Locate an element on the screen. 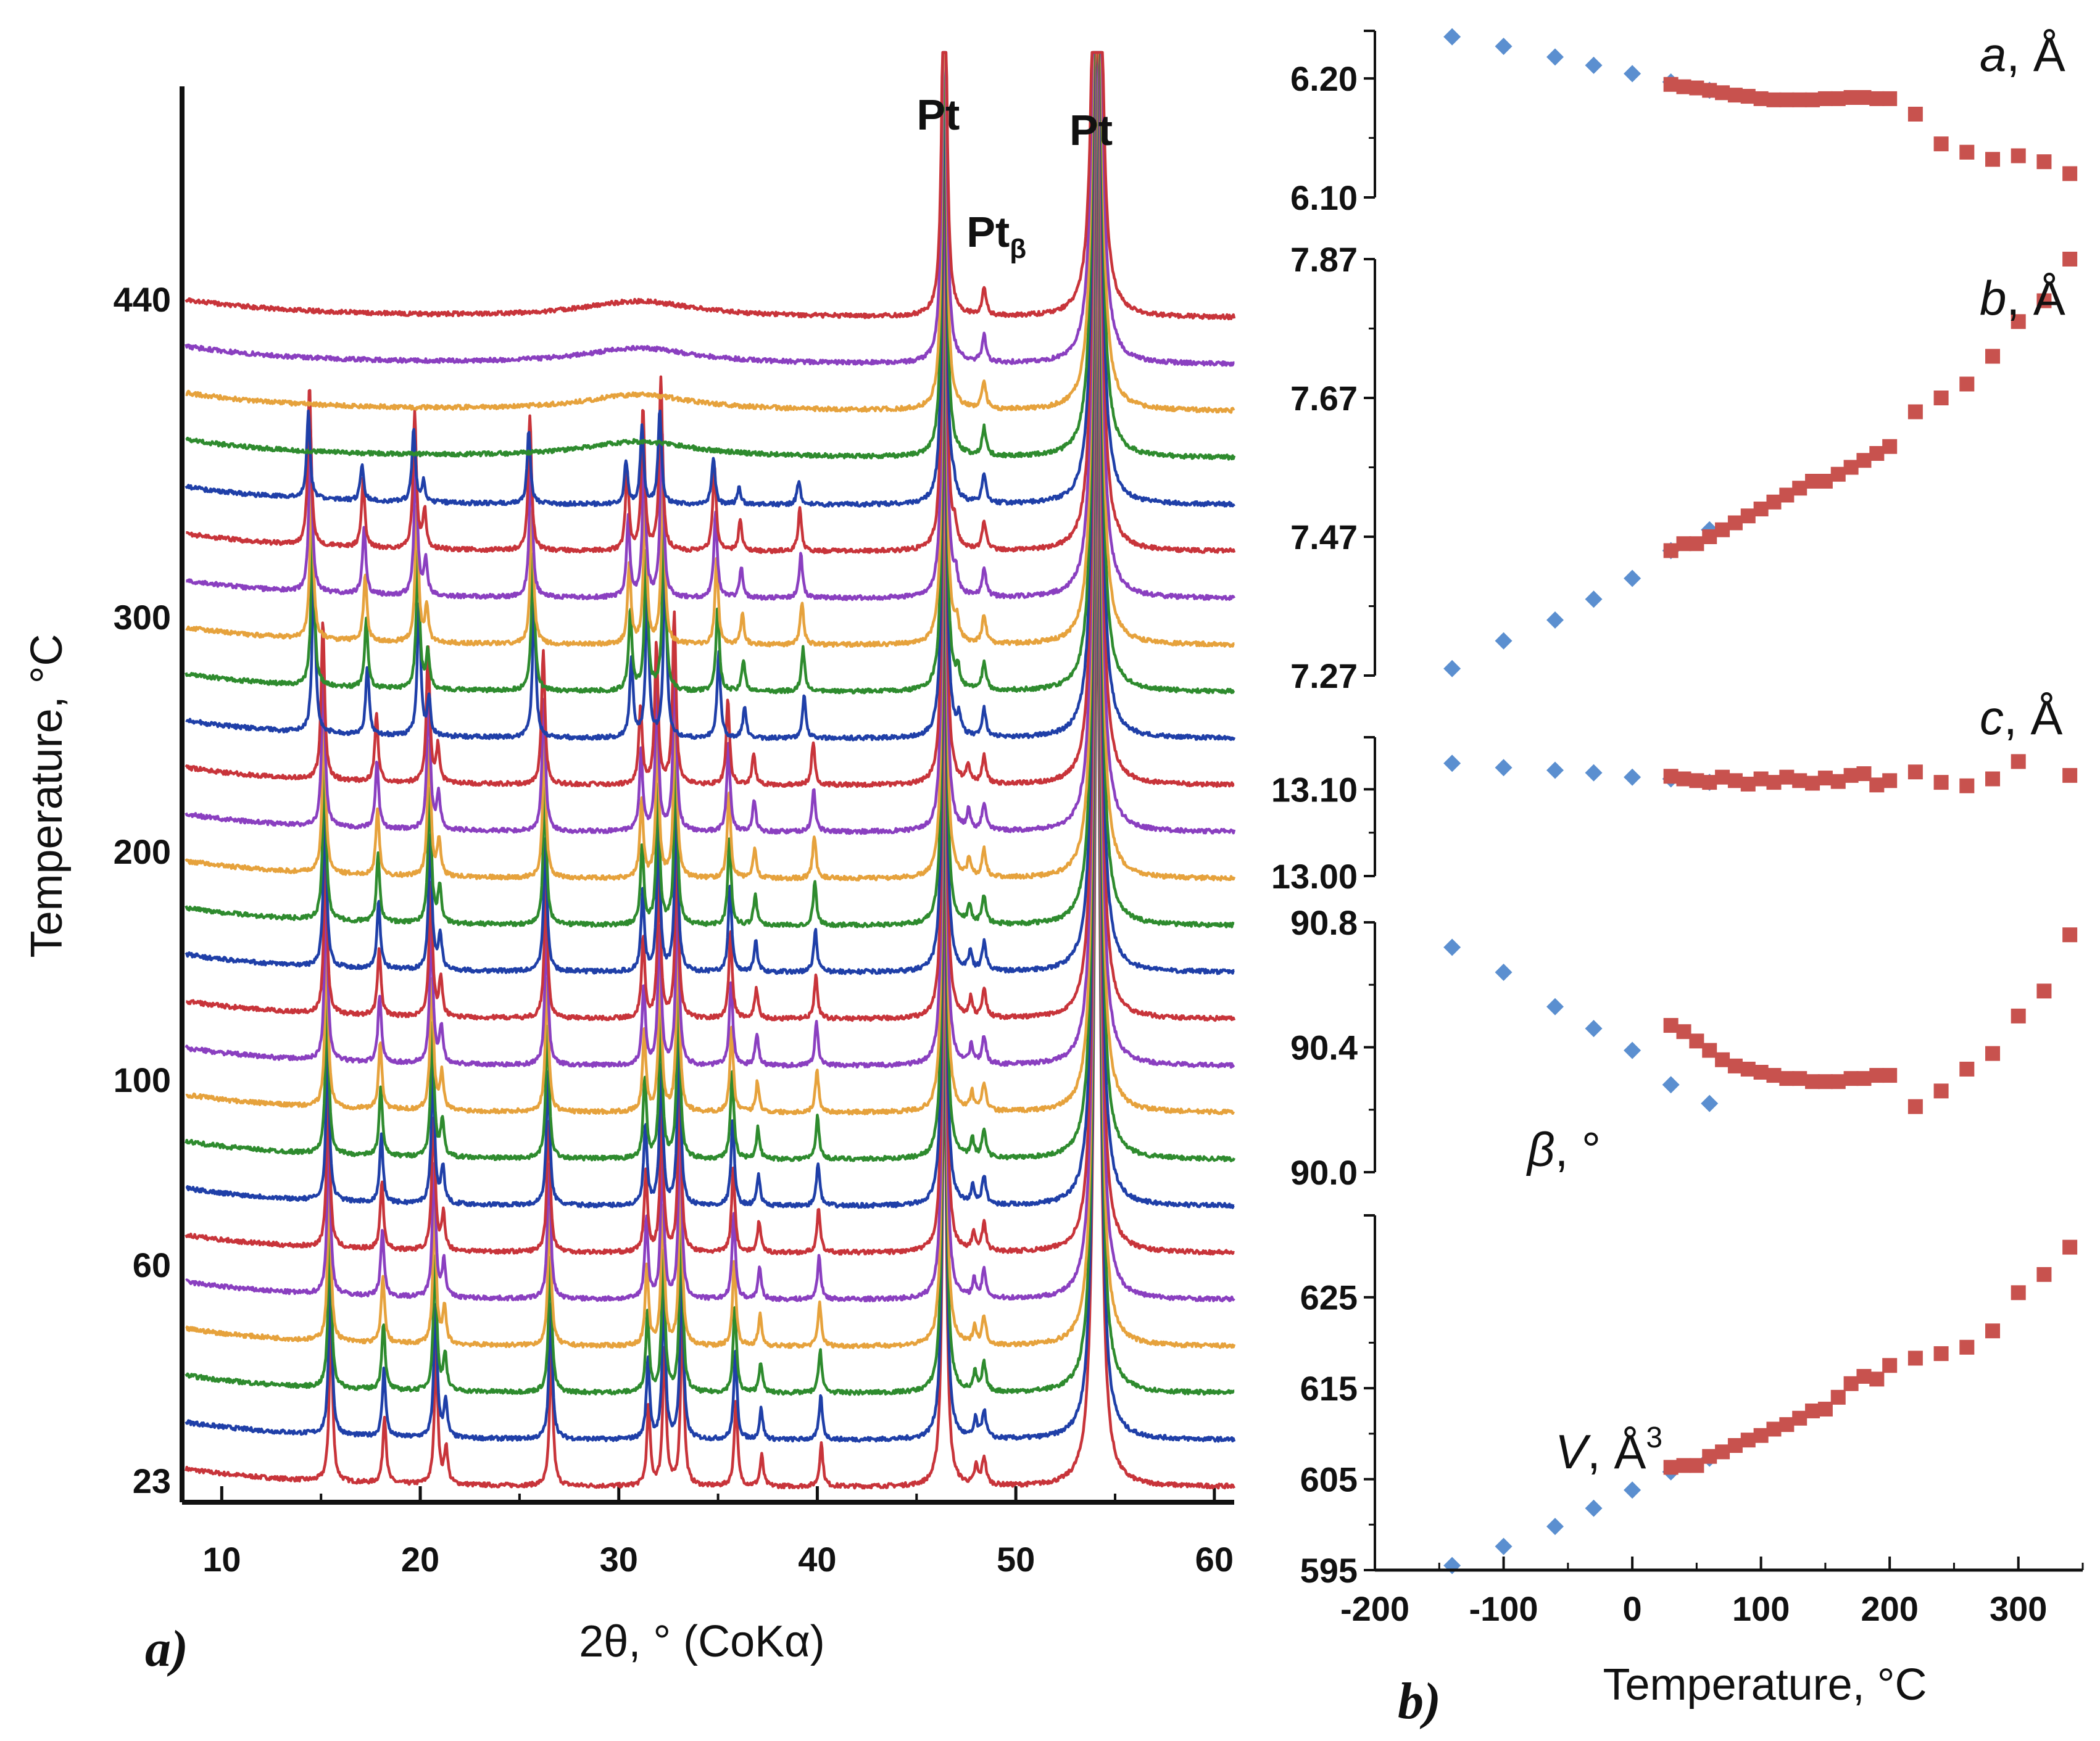 Image resolution: width=2100 pixels, height=1741 pixels. panel-b-x-tick-label-200: 200 is located at coordinates (1889, 1608).